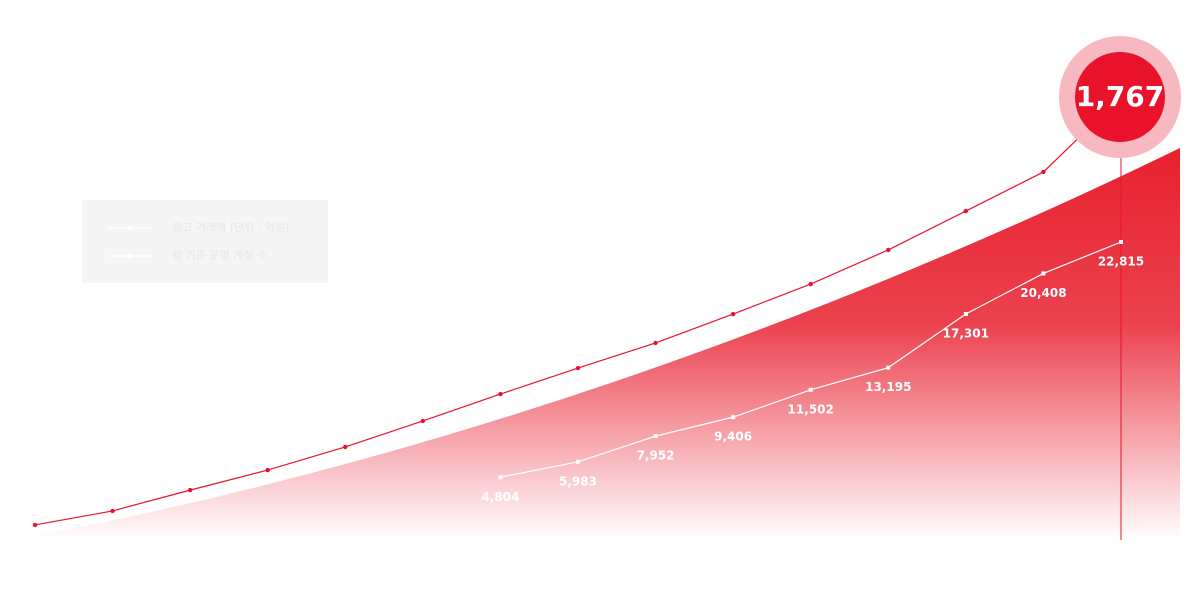  I want to click on legend-label: 월 기준 운영 계정 수, so click(219, 255).